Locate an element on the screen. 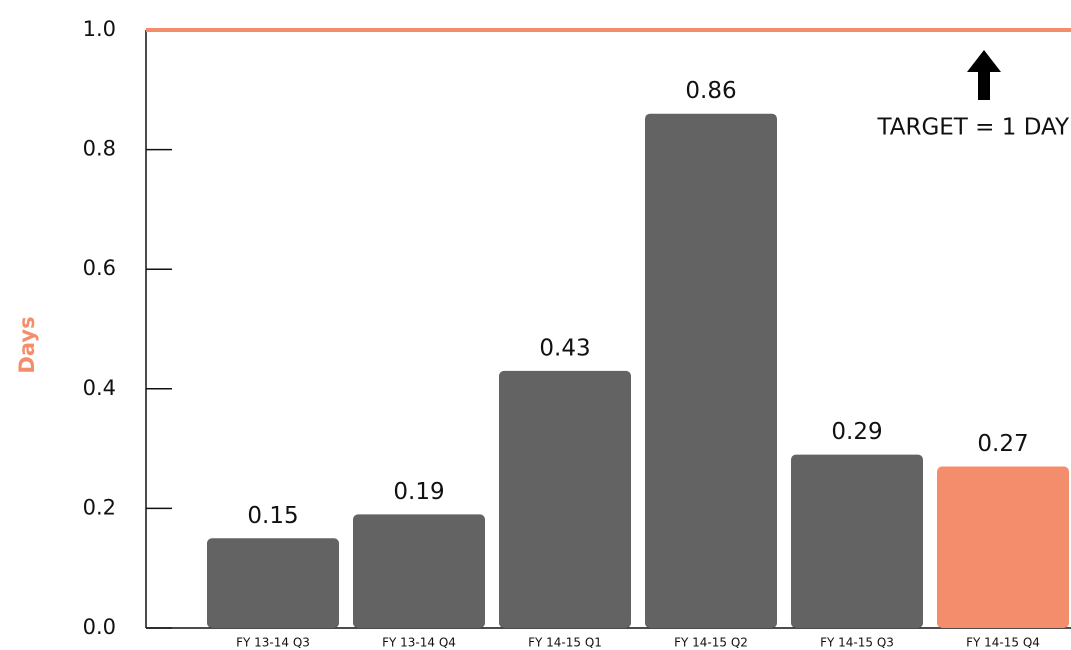 This screenshot has width=1071, height=650. y-tick-label: 0.4 is located at coordinates (99, 388).